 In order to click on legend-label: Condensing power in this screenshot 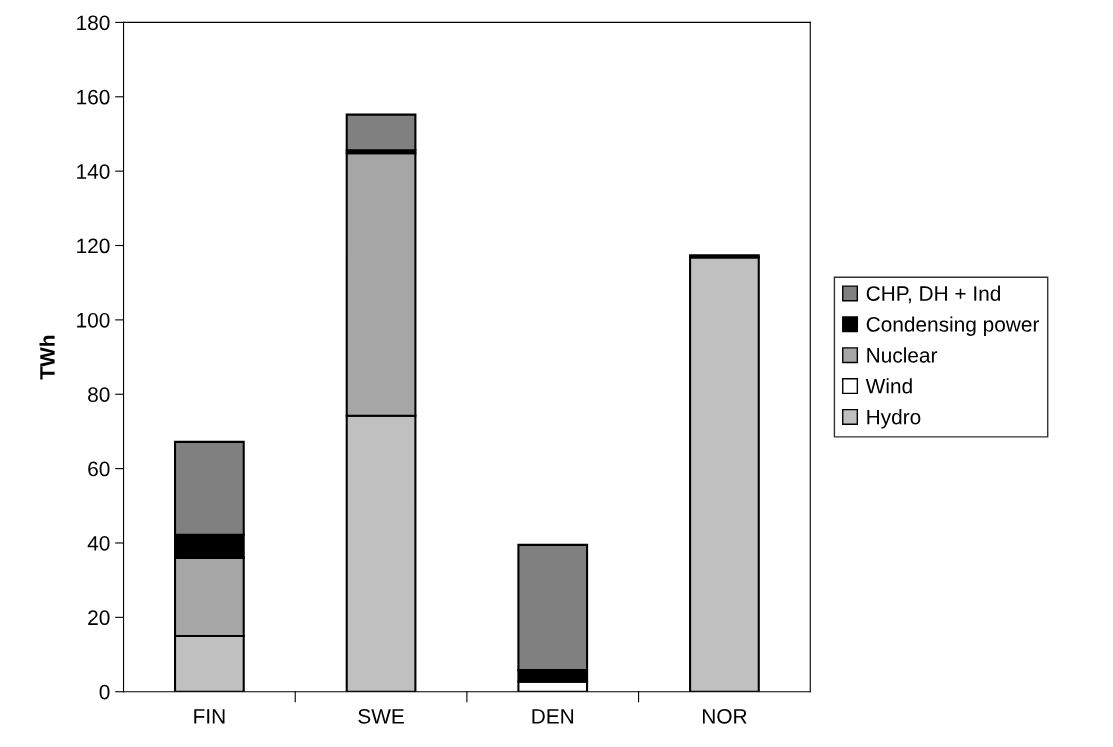, I will do `click(953, 326)`.